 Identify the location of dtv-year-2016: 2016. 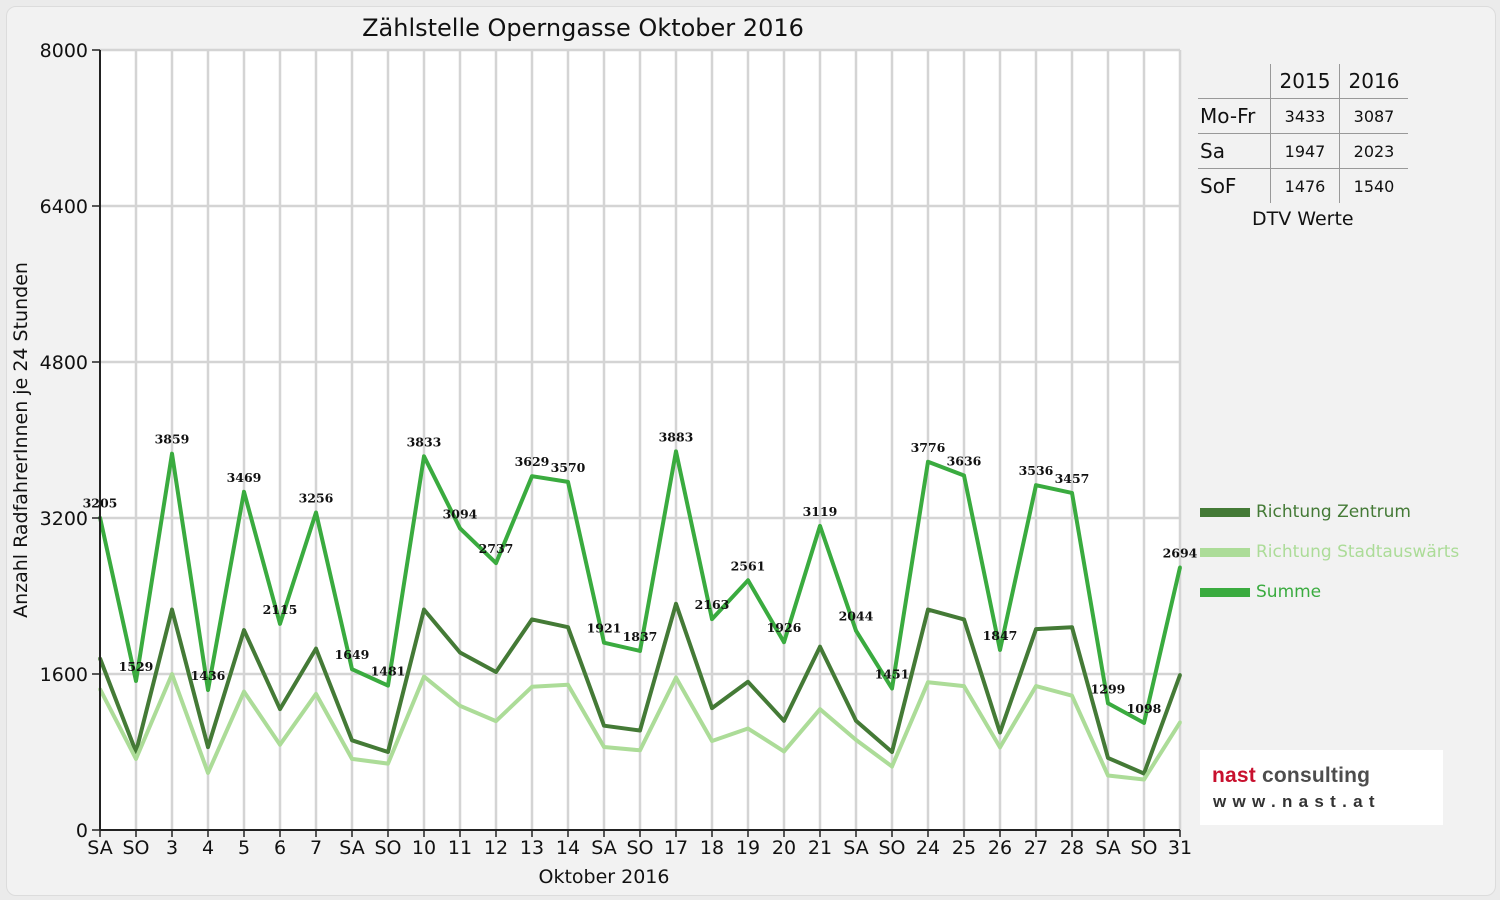
(1373, 81).